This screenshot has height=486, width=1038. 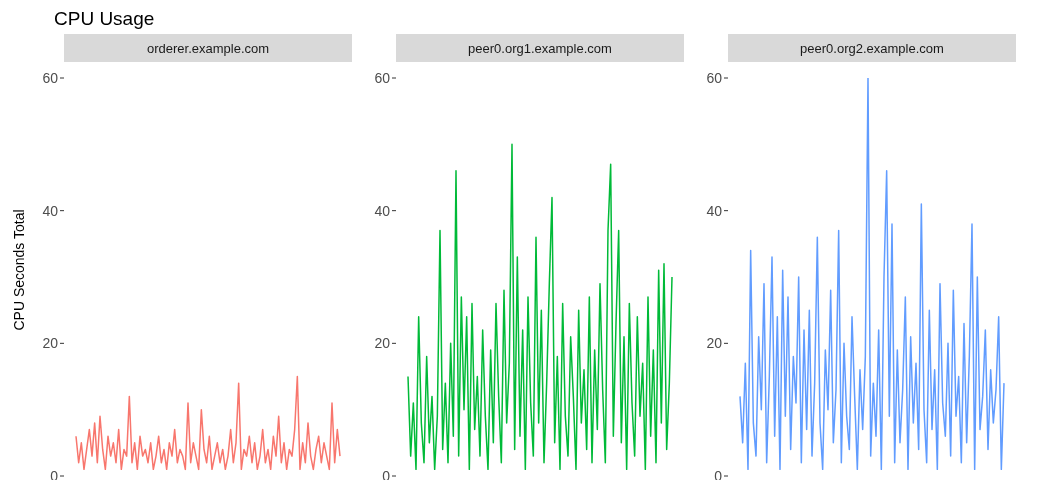 I want to click on text: peer0.org2.example.com, so click(x=872, y=48).